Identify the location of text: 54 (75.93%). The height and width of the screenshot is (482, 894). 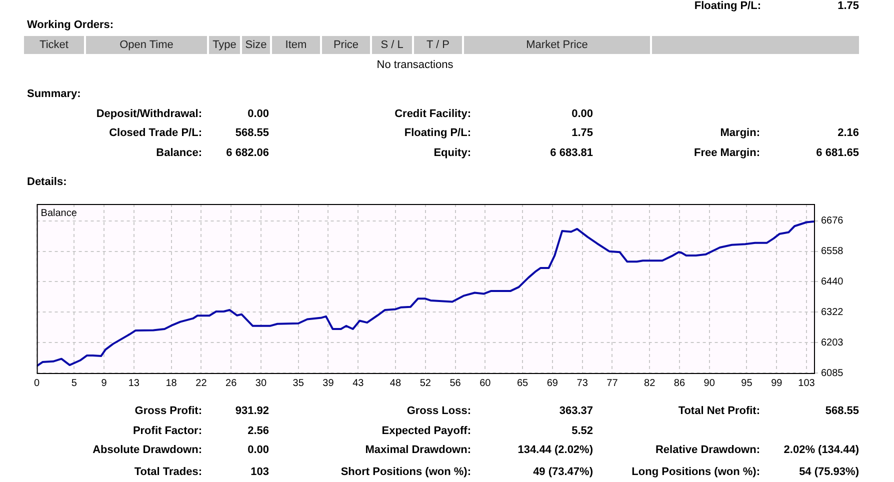
(829, 472).